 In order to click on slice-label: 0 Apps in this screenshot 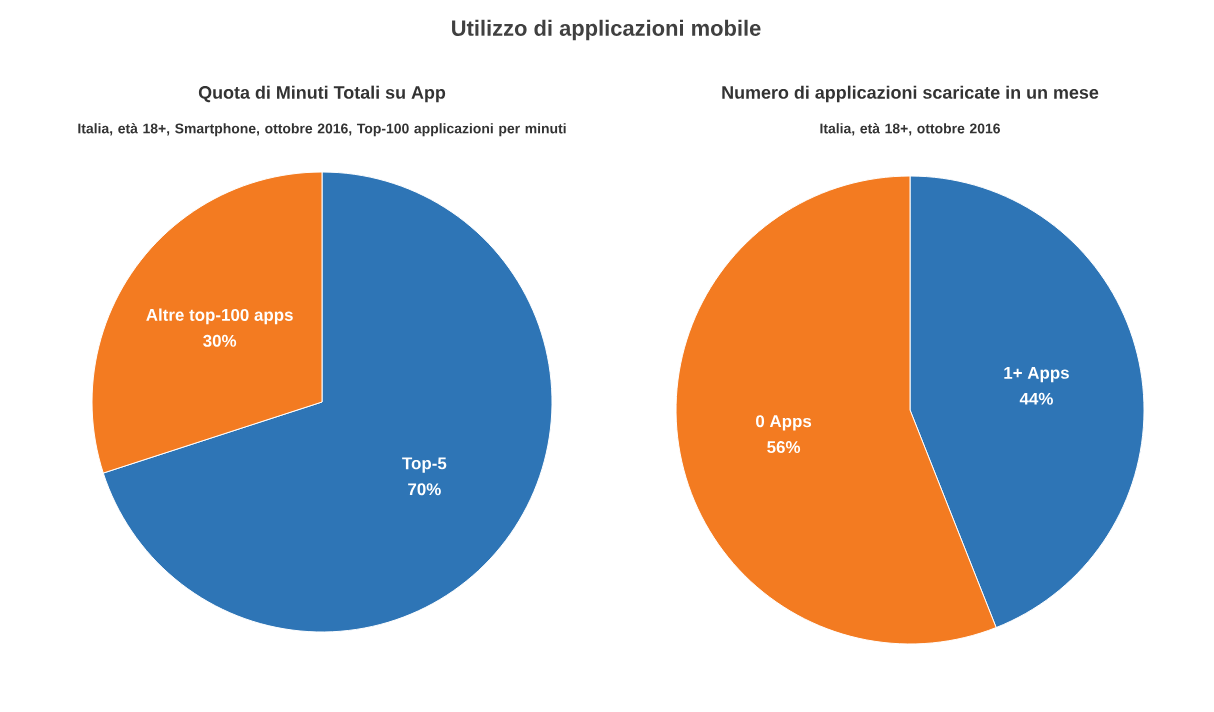, I will do `click(784, 423)`.